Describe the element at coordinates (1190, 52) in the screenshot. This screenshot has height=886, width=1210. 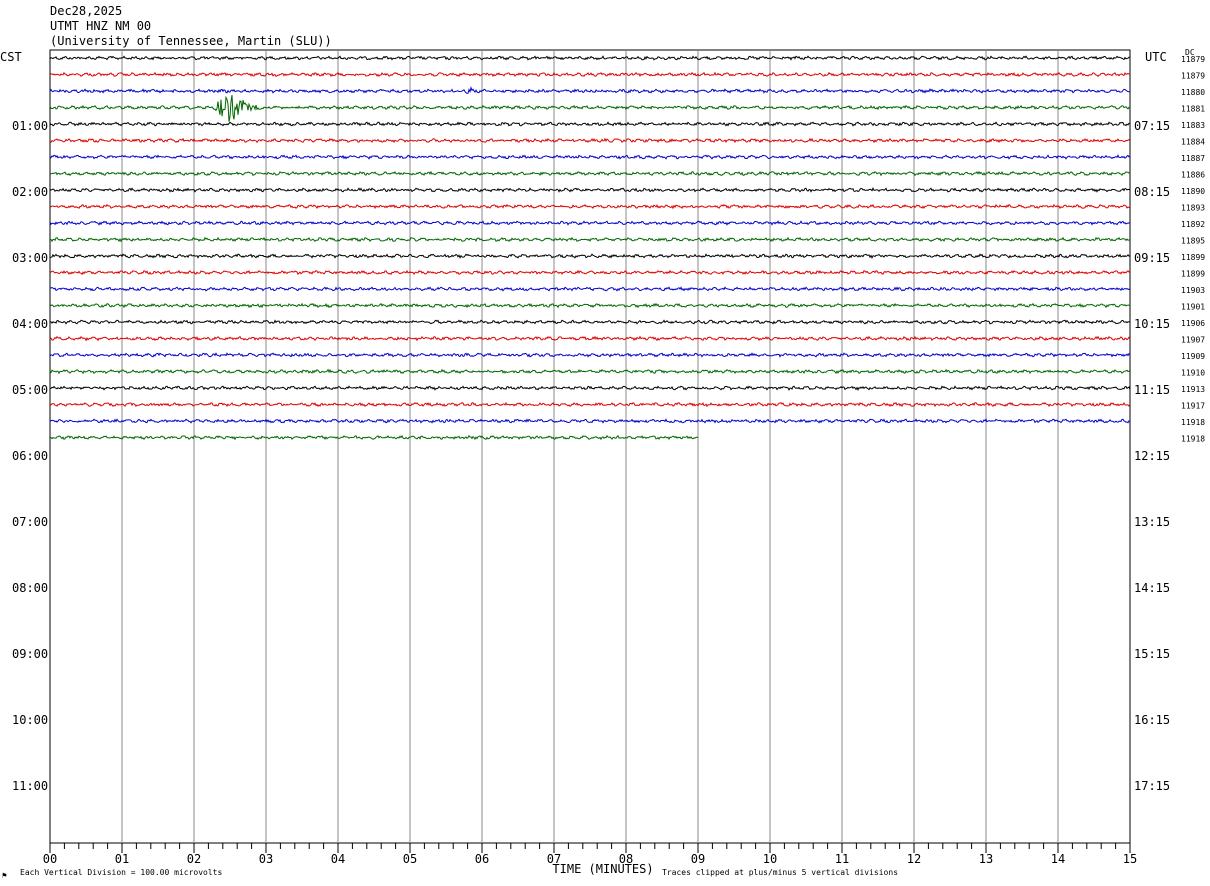
I see `dc-header-label: DC` at that location.